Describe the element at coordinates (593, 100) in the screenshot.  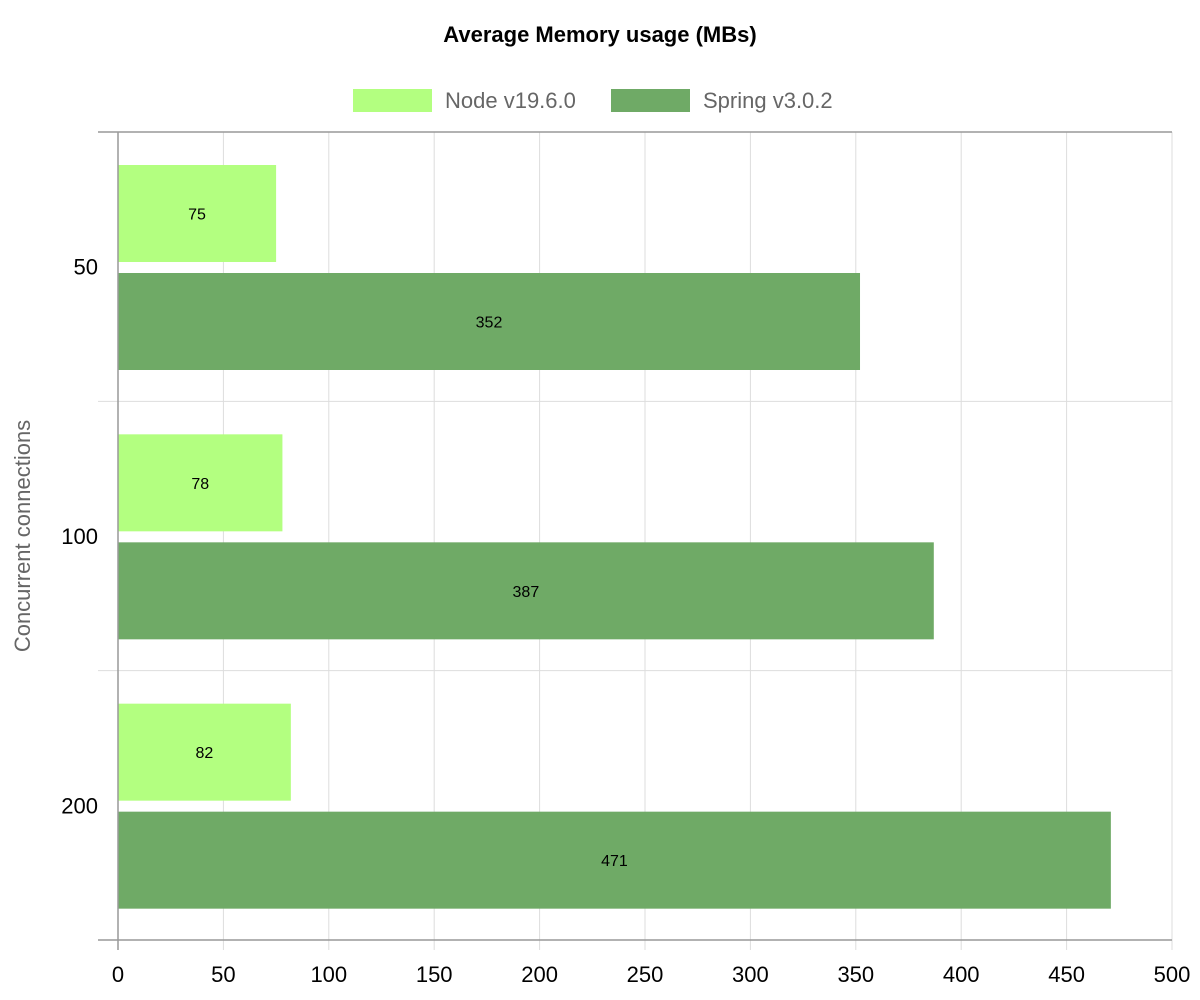
I see `legend: Node v19.6.0 Spring v3.0.2` at that location.